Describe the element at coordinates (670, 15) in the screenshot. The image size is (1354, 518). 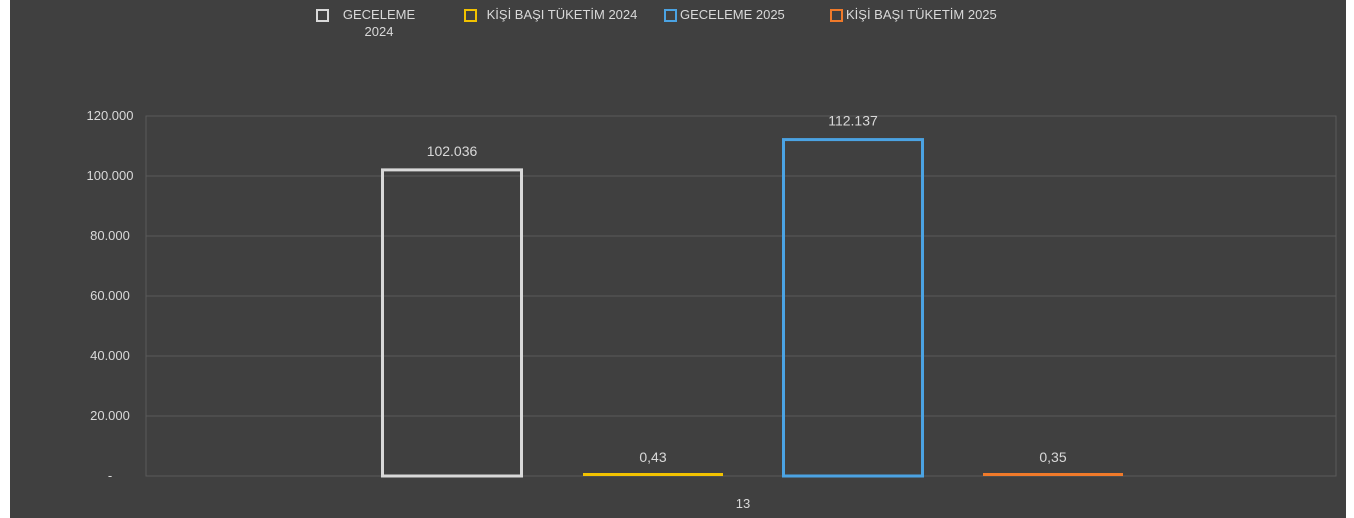
I see `legend-swatch-geceleme-2025` at that location.